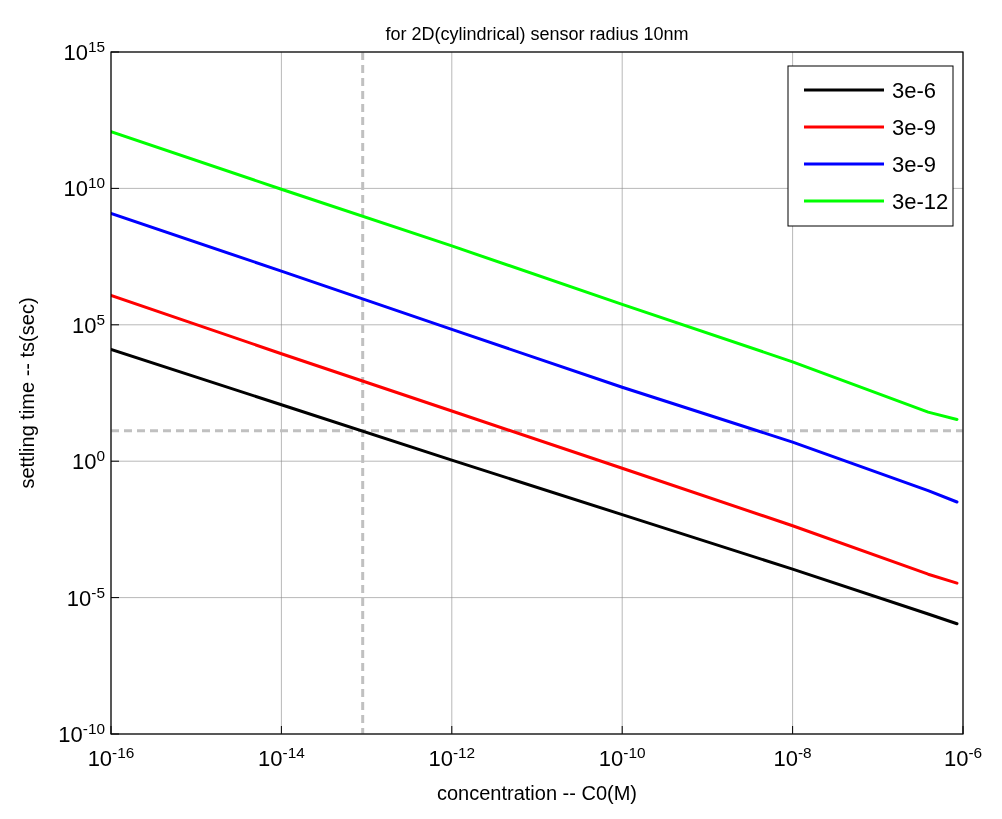 The image size is (1002, 819). Describe the element at coordinates (84, 187) in the screenshot. I see `y-tick-label: 10$^{10}$` at that location.